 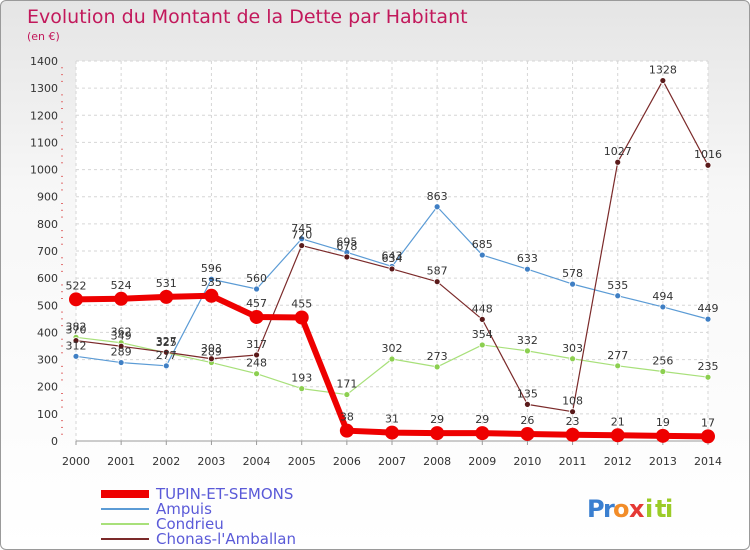 What do you see at coordinates (47, 224) in the screenshot?
I see `y-tick-label: 800` at bounding box center [47, 224].